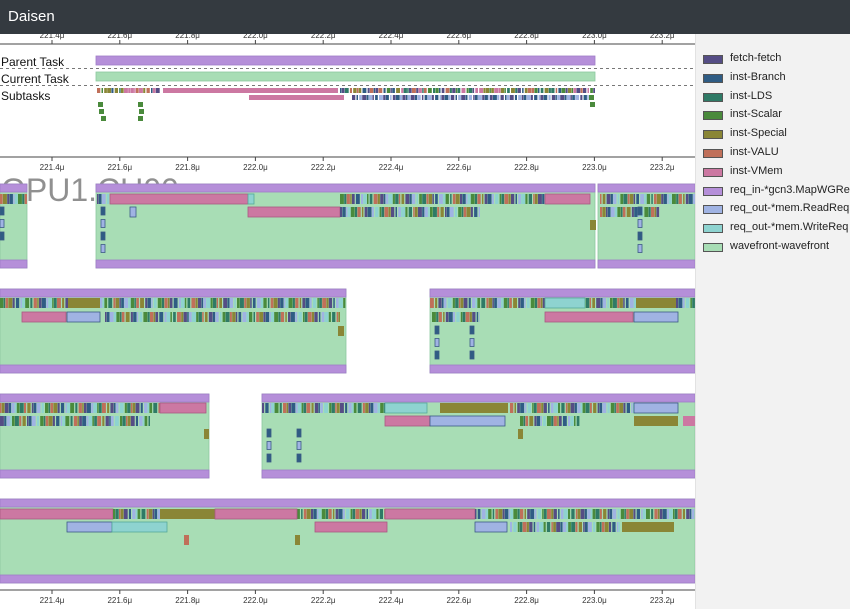  What do you see at coordinates (776, 116) in the screenshot?
I see `legend-item: inst-Scalar` at bounding box center [776, 116].